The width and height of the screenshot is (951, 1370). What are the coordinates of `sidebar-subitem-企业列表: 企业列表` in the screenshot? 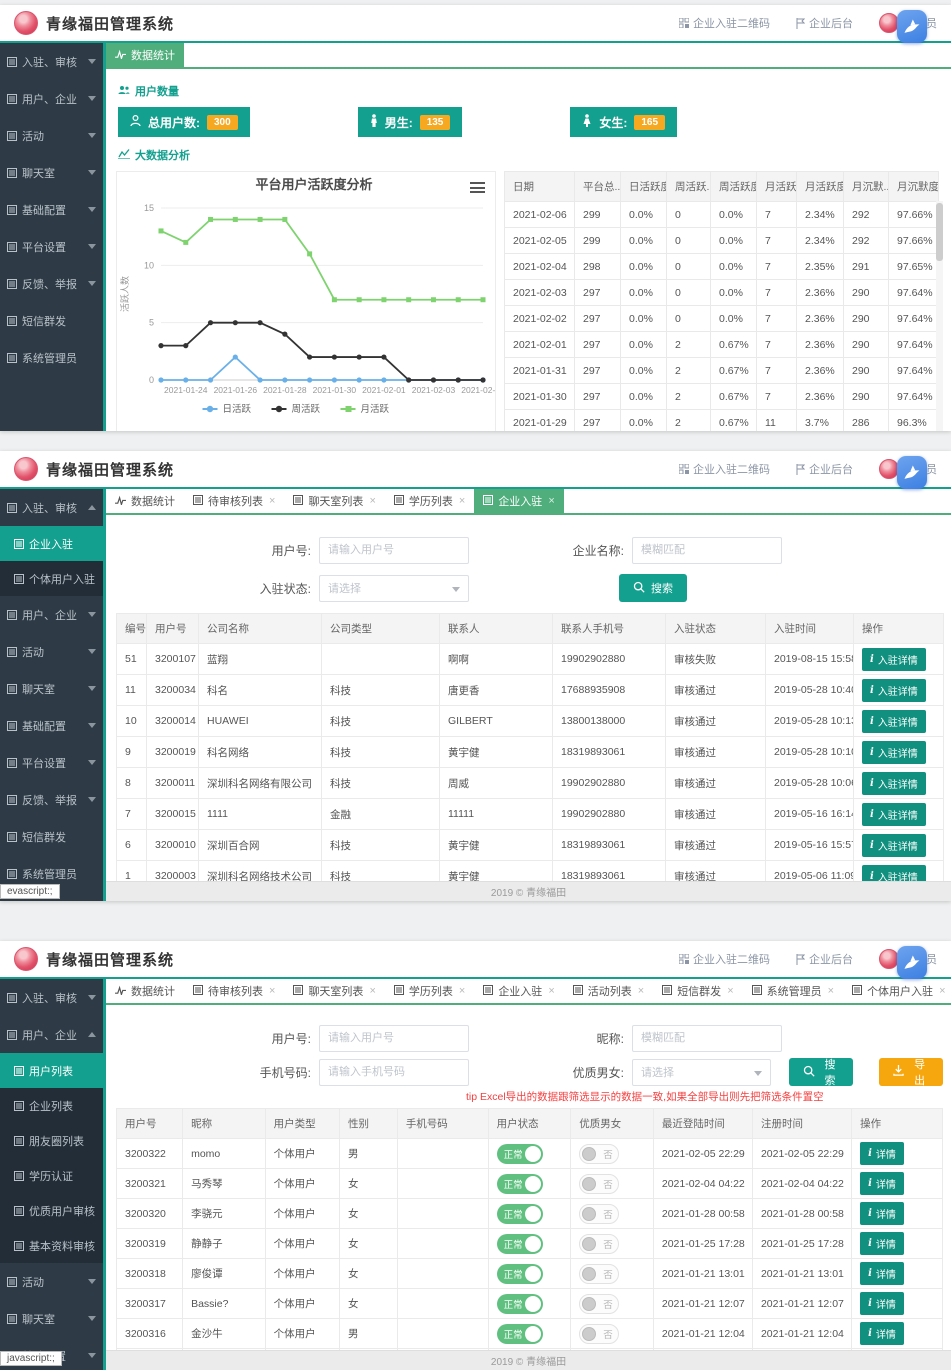 It's located at (51, 1105).